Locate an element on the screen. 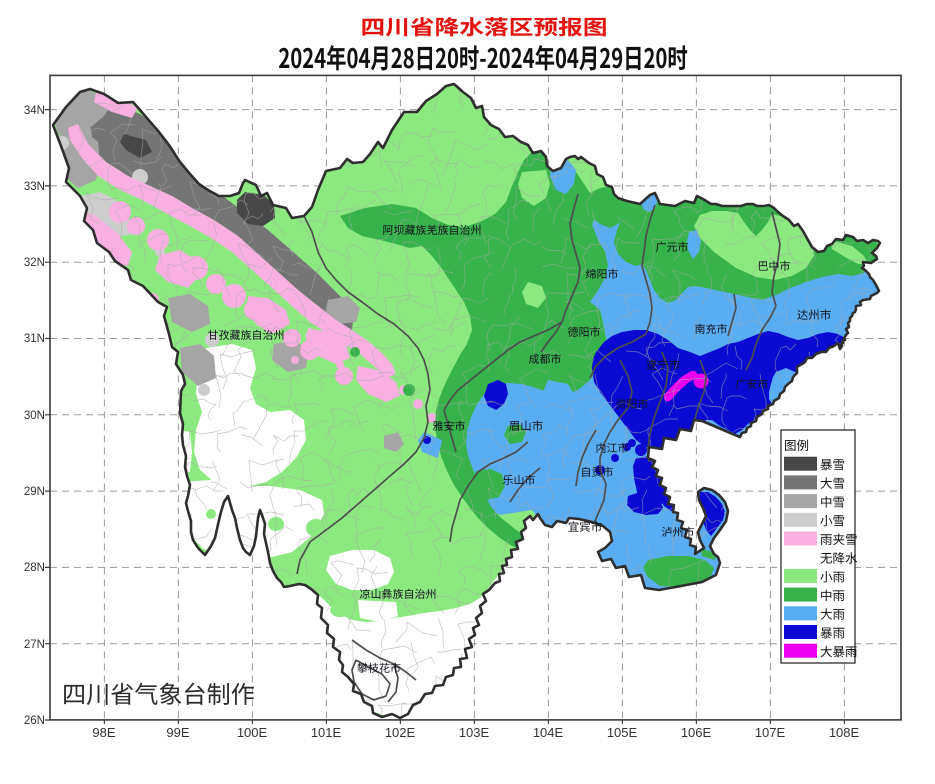 This screenshot has height=784, width=935. svg-text: 32N is located at coordinates (34, 263).